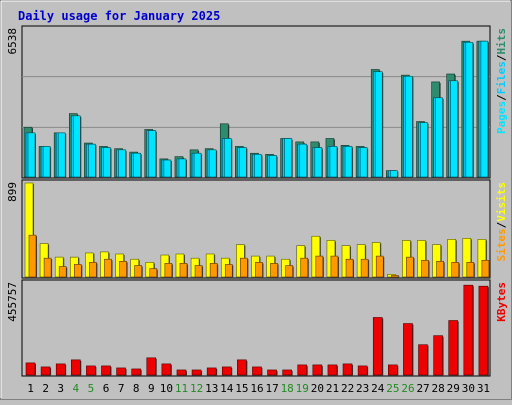 The width and height of the screenshot is (512, 405). What do you see at coordinates (409, 126) in the screenshot?
I see `bar-pages-day-26: Pages 26: 4450` at bounding box center [409, 126].